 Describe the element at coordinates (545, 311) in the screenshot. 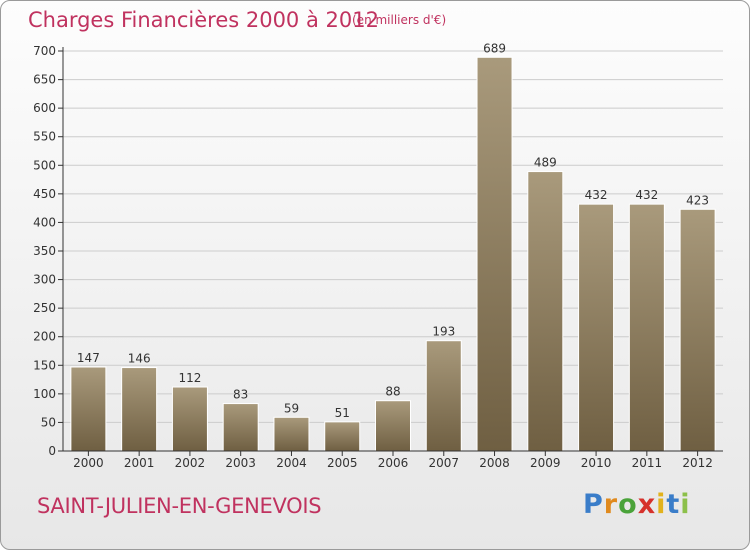

I see `bar-2009` at that location.